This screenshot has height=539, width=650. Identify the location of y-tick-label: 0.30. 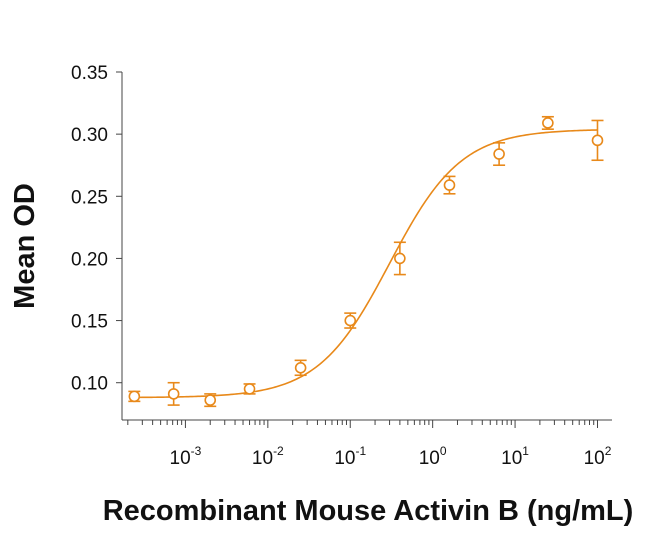
(89, 135).